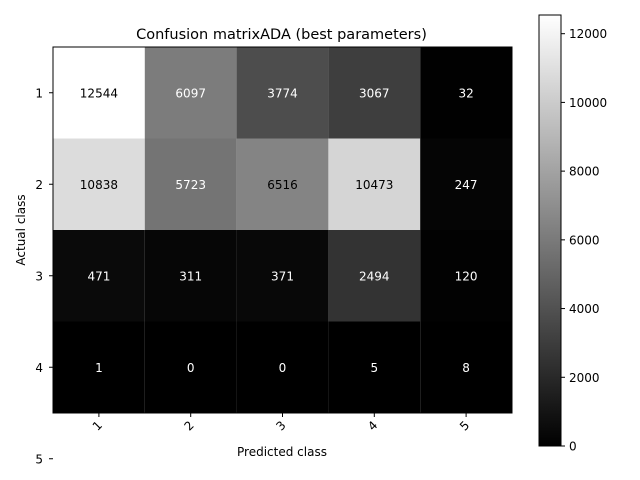 This screenshot has height=480, width=640. I want to click on cell-value-label: 1, so click(99, 368).